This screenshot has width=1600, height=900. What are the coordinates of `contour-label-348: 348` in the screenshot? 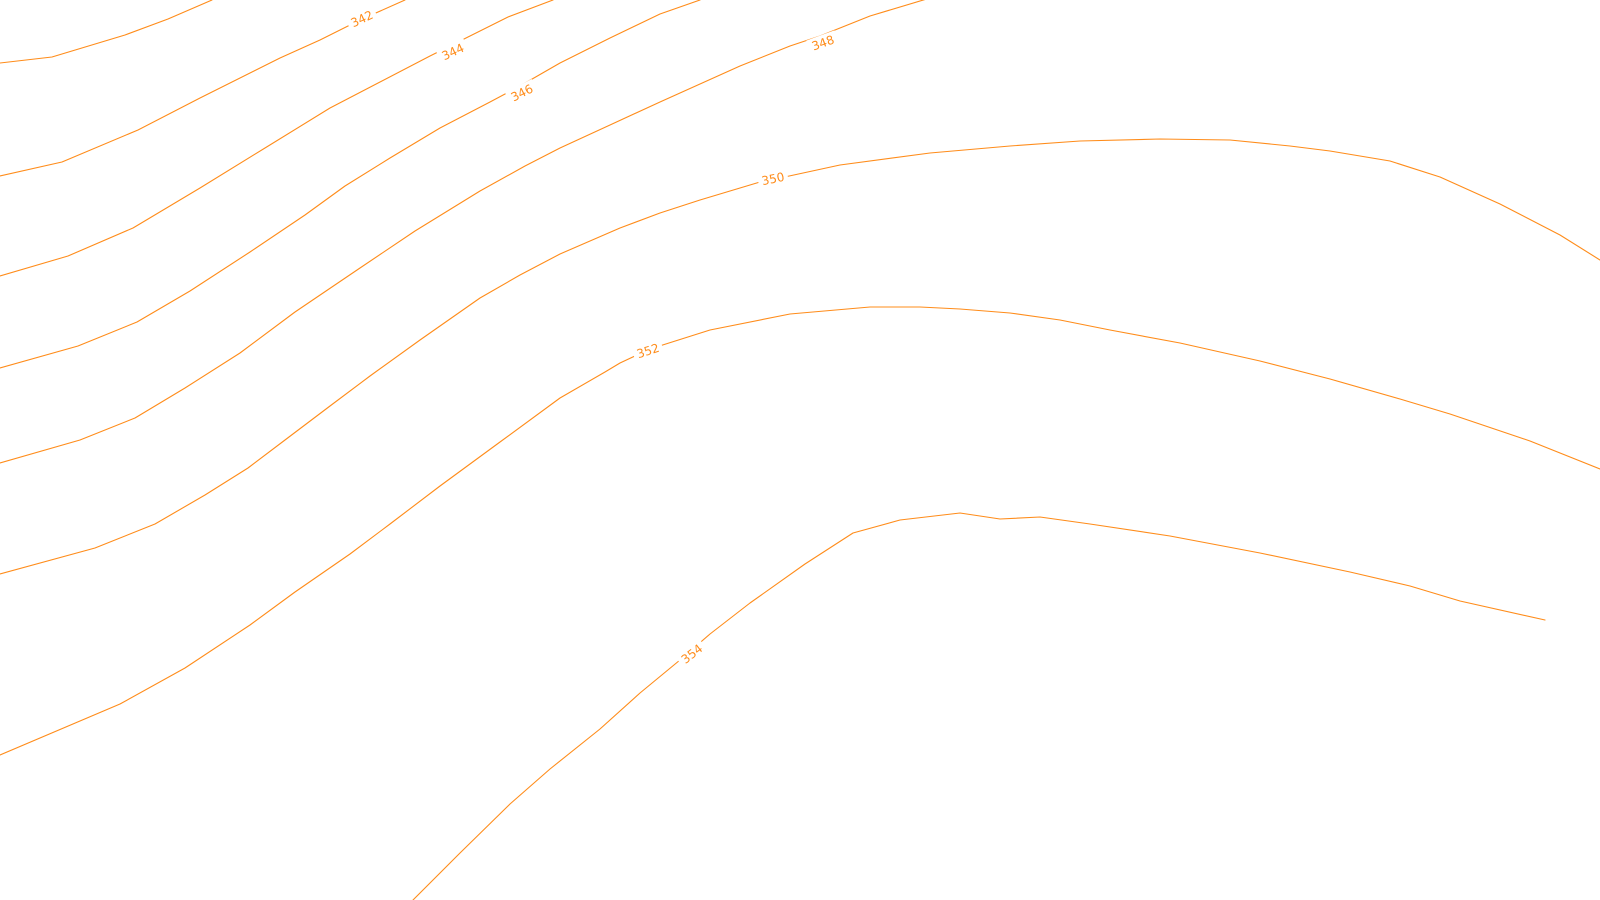 It's located at (823, 43).